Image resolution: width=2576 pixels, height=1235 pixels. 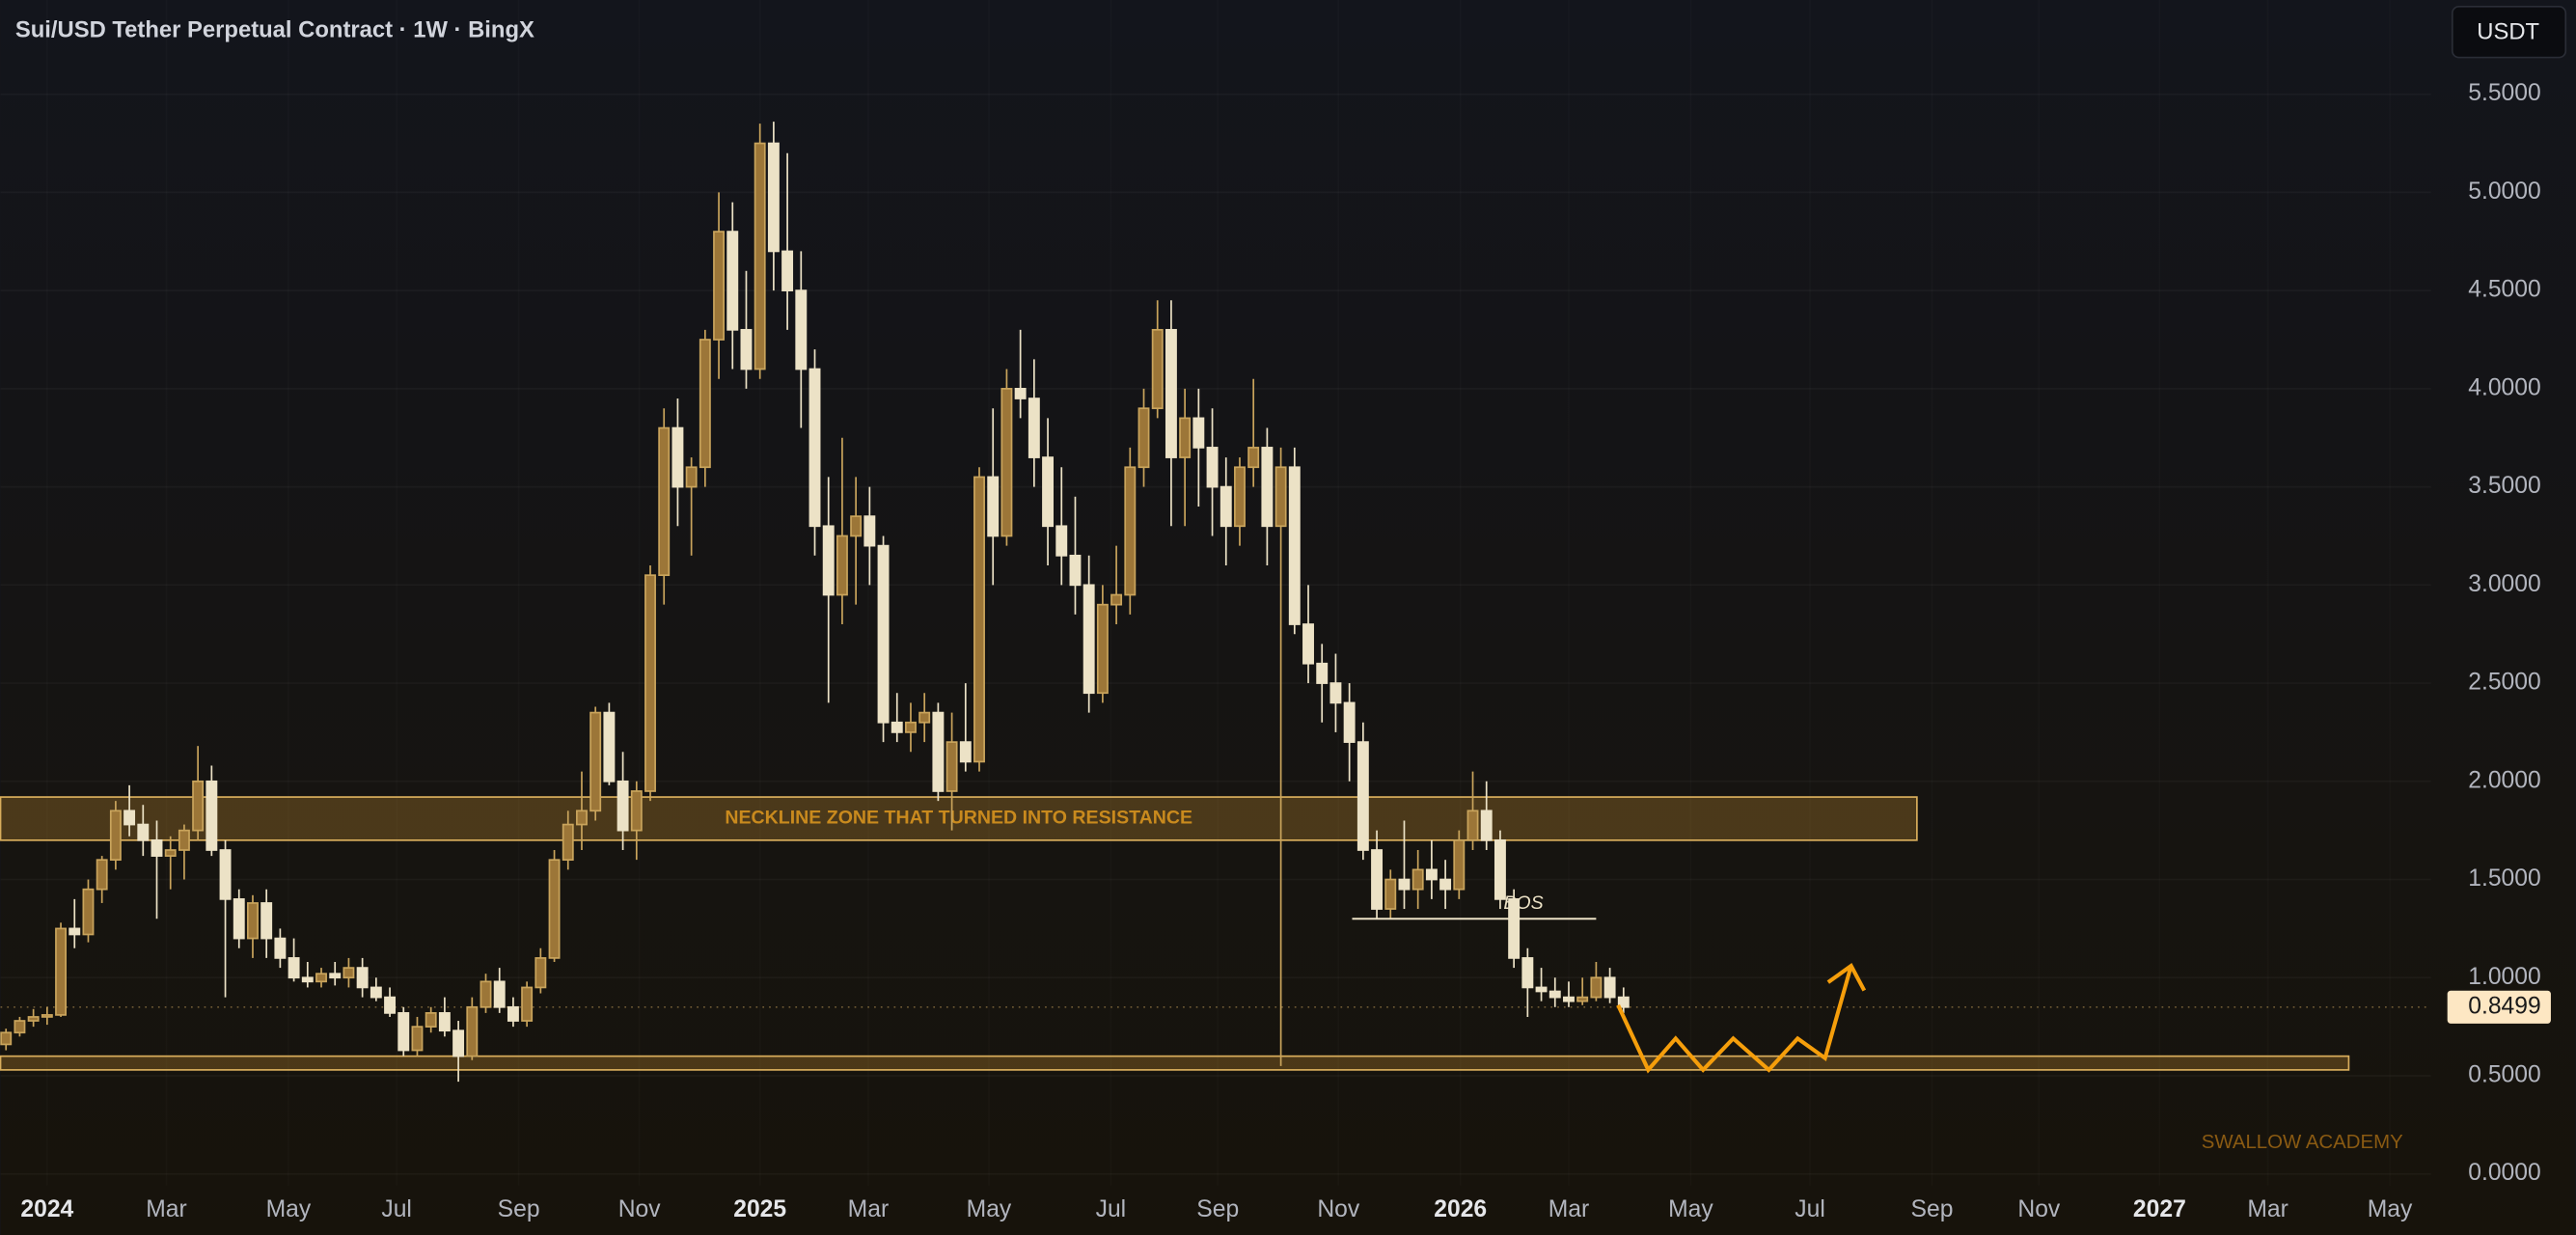 I want to click on projection-path, so click(x=1735, y=1020).